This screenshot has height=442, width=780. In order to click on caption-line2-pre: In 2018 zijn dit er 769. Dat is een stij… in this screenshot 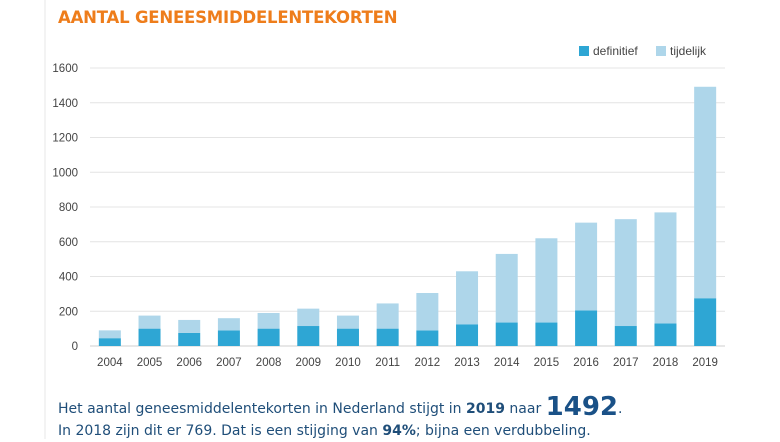, I will do `click(220, 431)`.